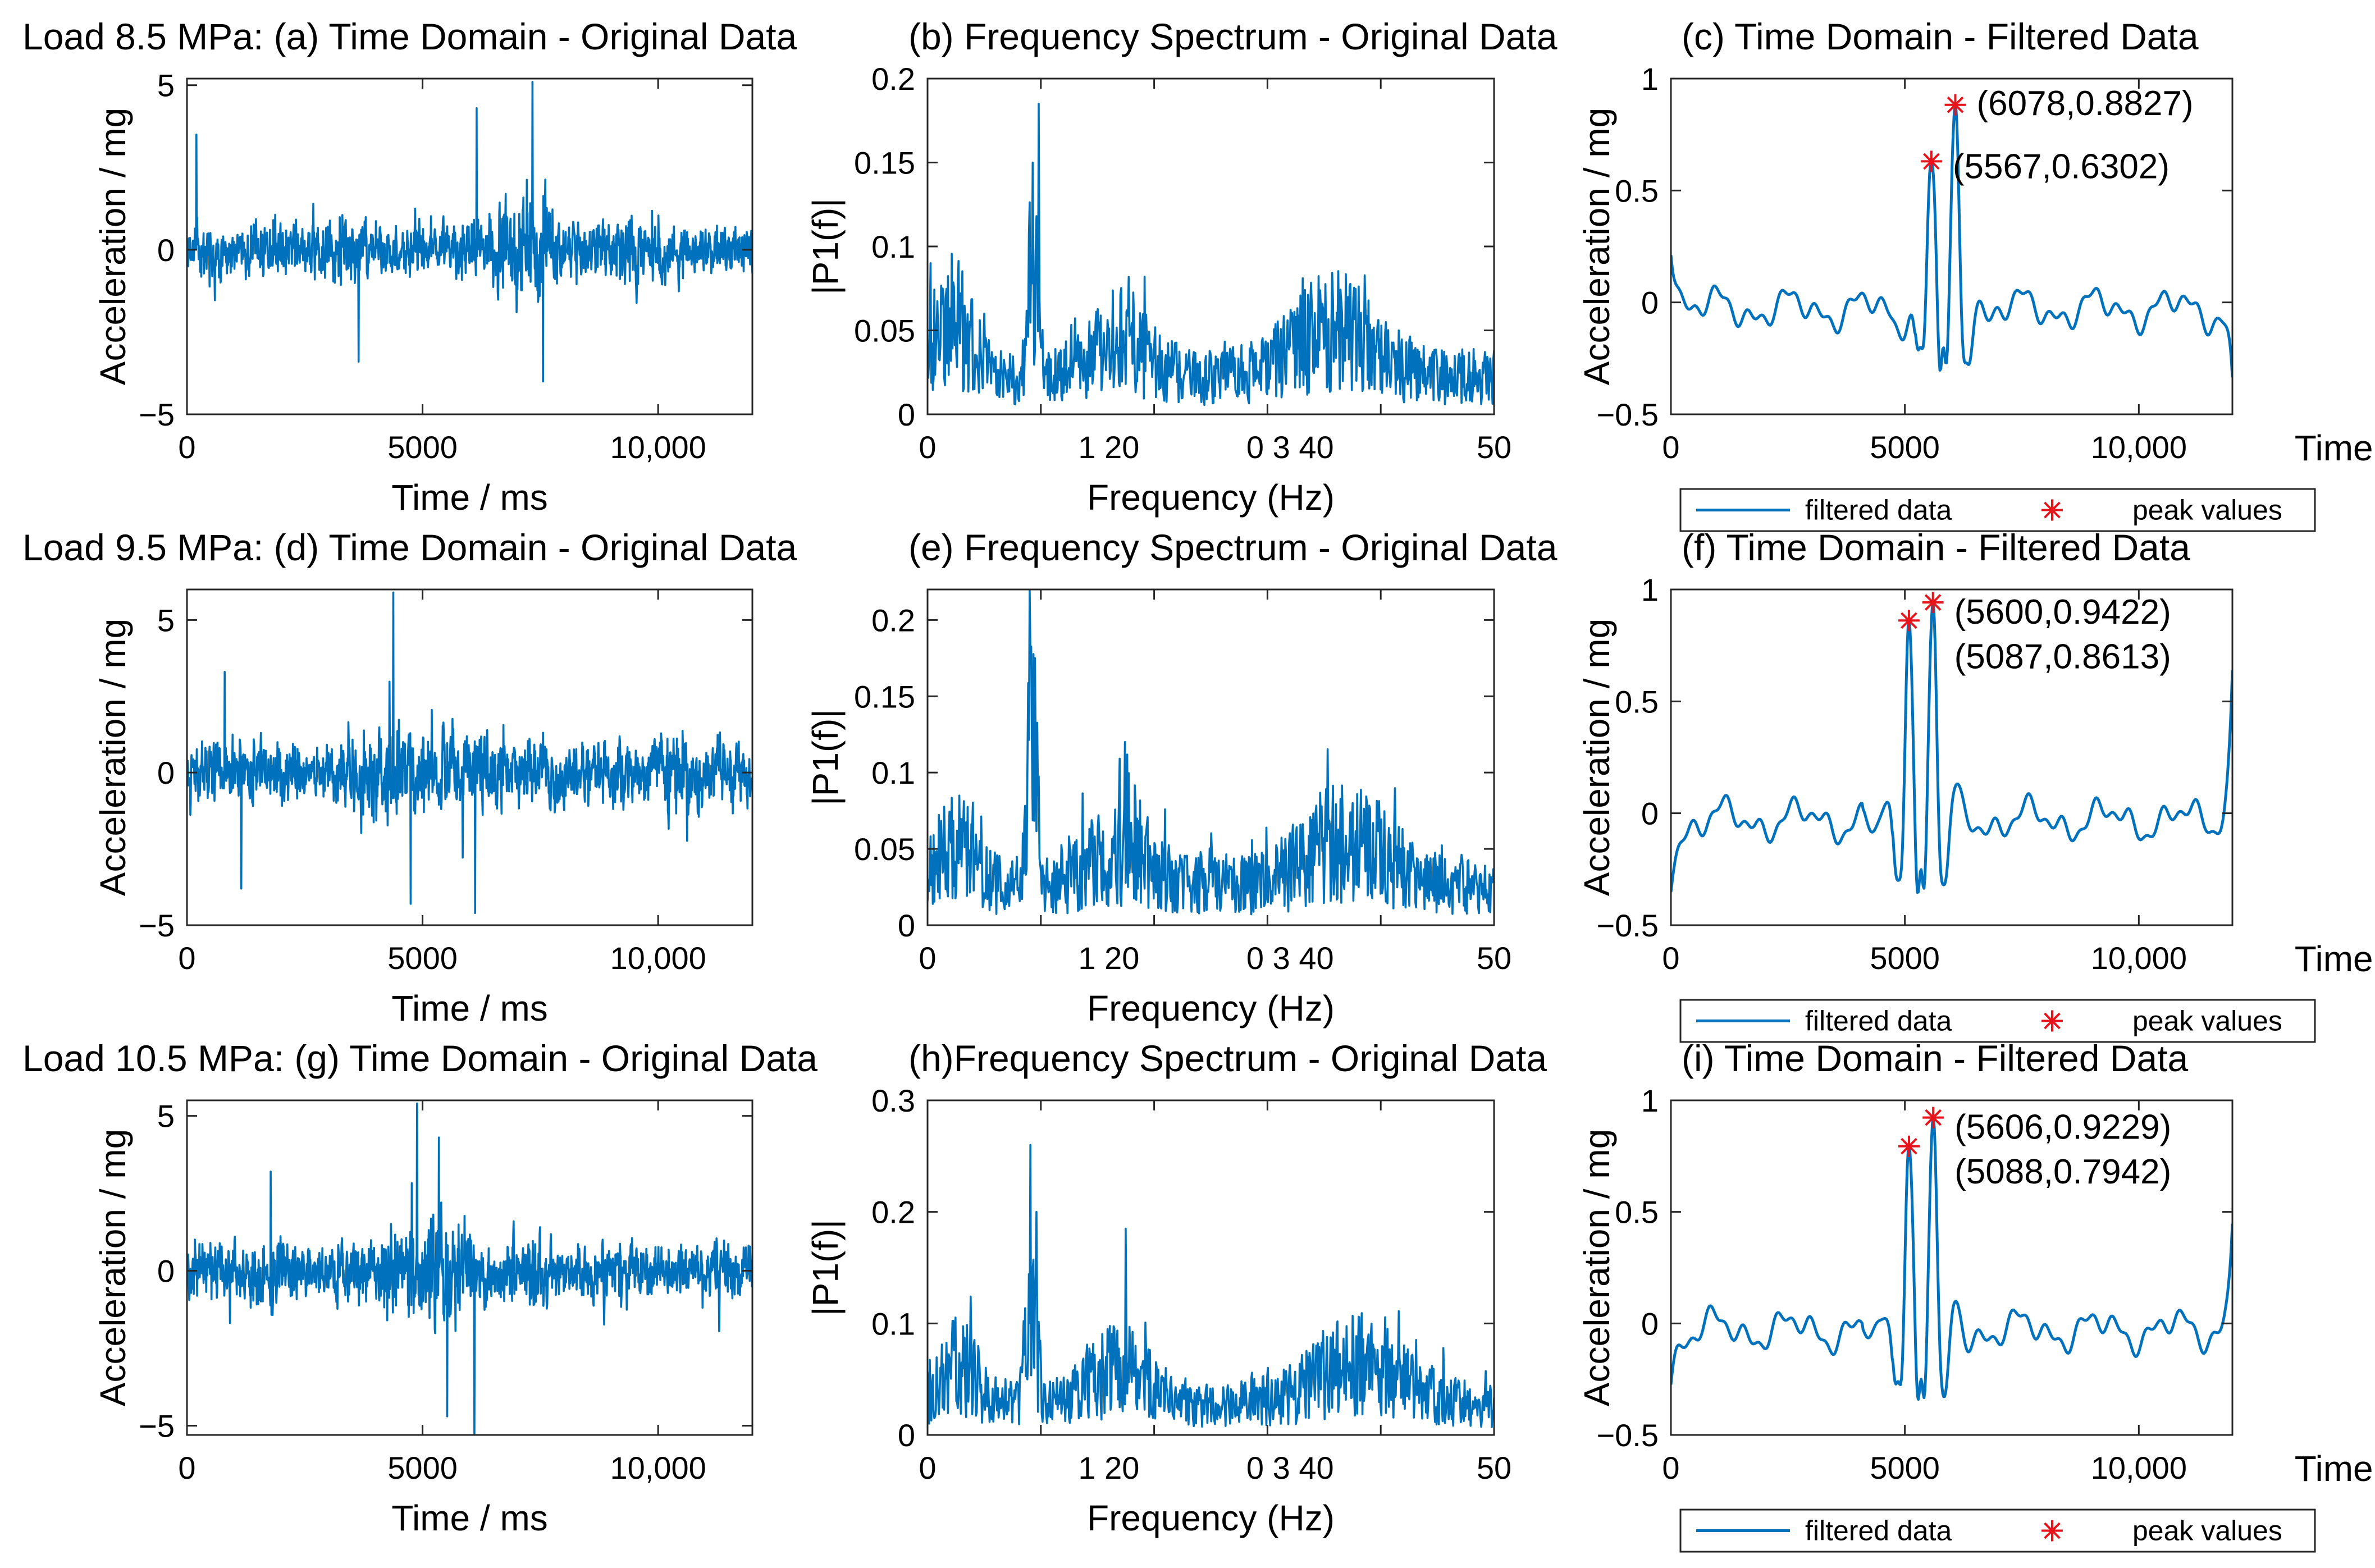 The width and height of the screenshot is (2375, 1568). I want to click on x-tick-label: 1 20, so click(1108, 958).